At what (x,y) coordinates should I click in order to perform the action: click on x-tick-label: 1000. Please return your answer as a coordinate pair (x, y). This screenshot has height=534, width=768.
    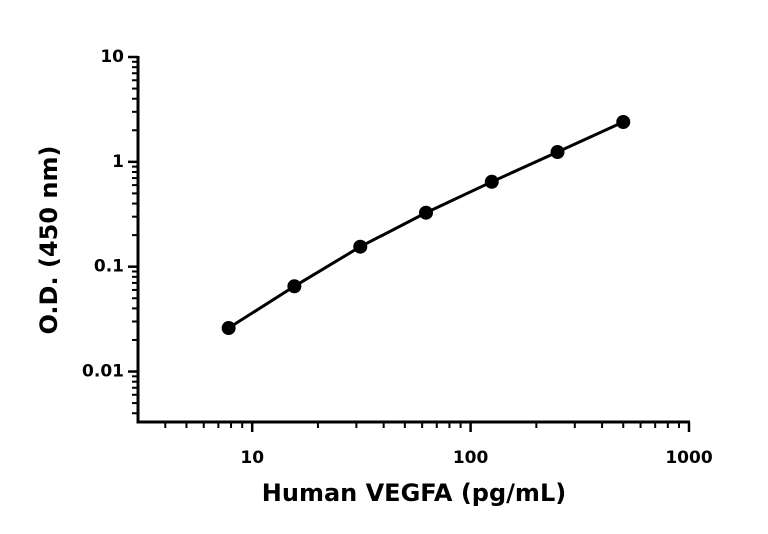
    Looking at the image, I should click on (688, 458).